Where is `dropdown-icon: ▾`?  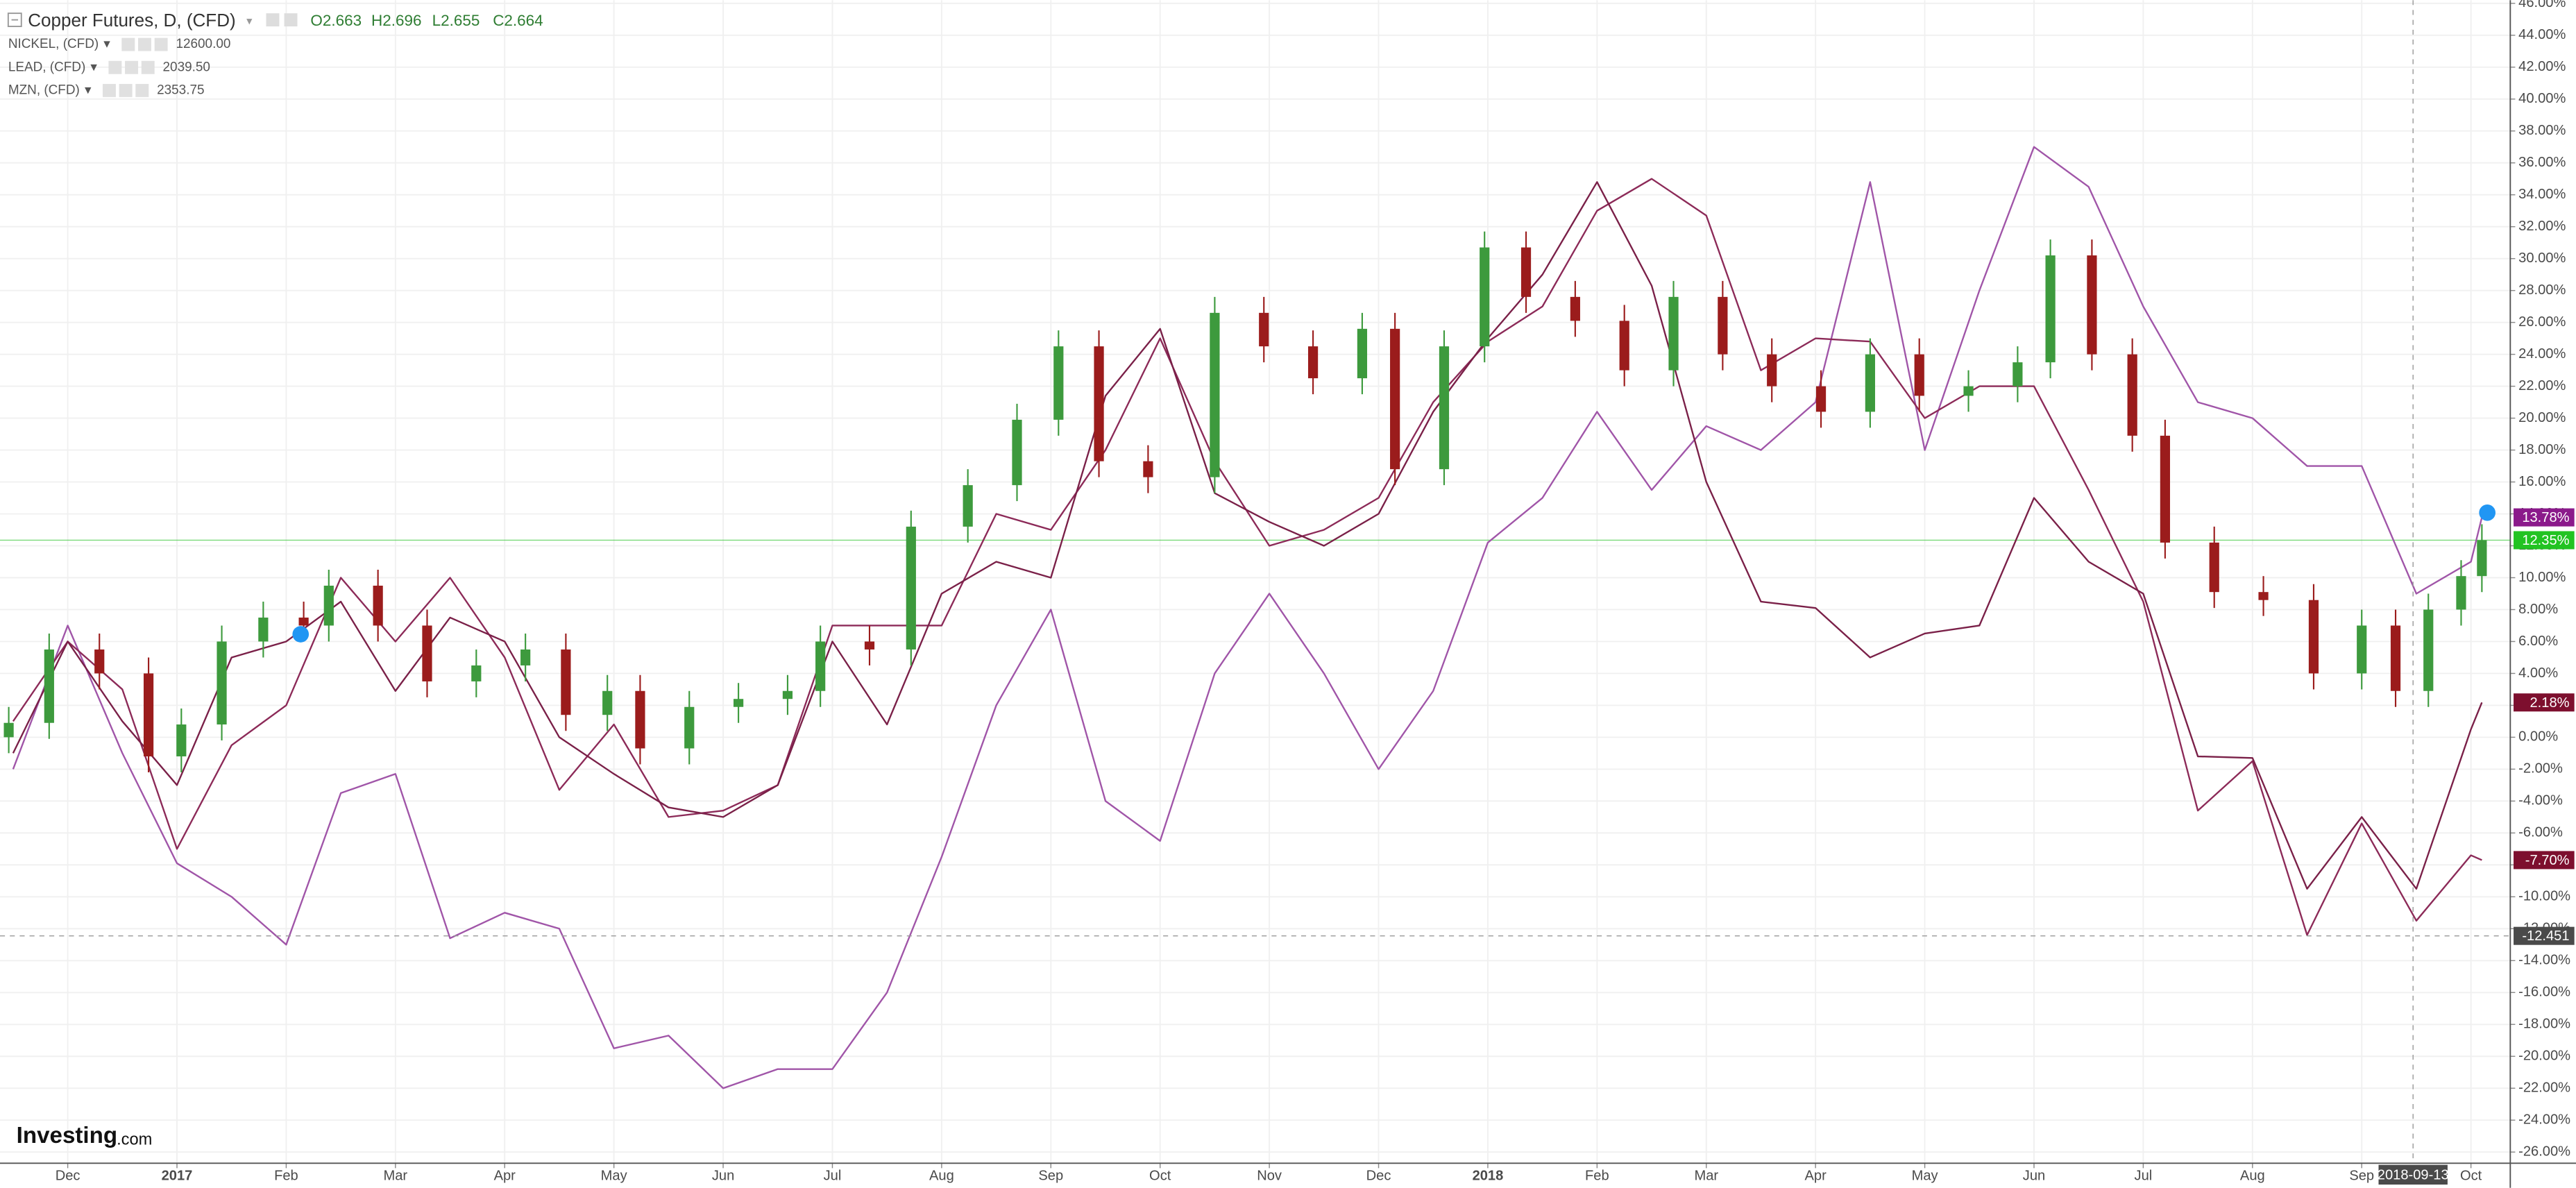 dropdown-icon: ▾ is located at coordinates (249, 20).